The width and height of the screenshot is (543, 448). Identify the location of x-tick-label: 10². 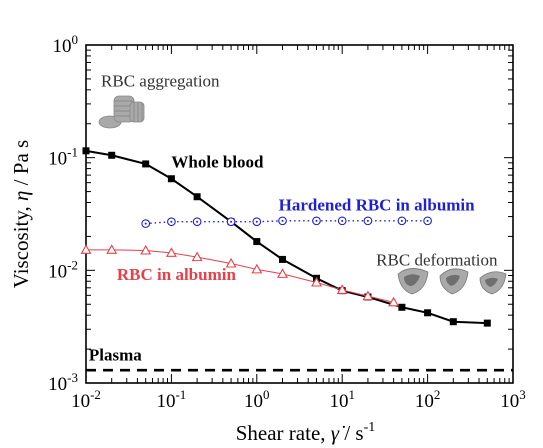
(428, 399).